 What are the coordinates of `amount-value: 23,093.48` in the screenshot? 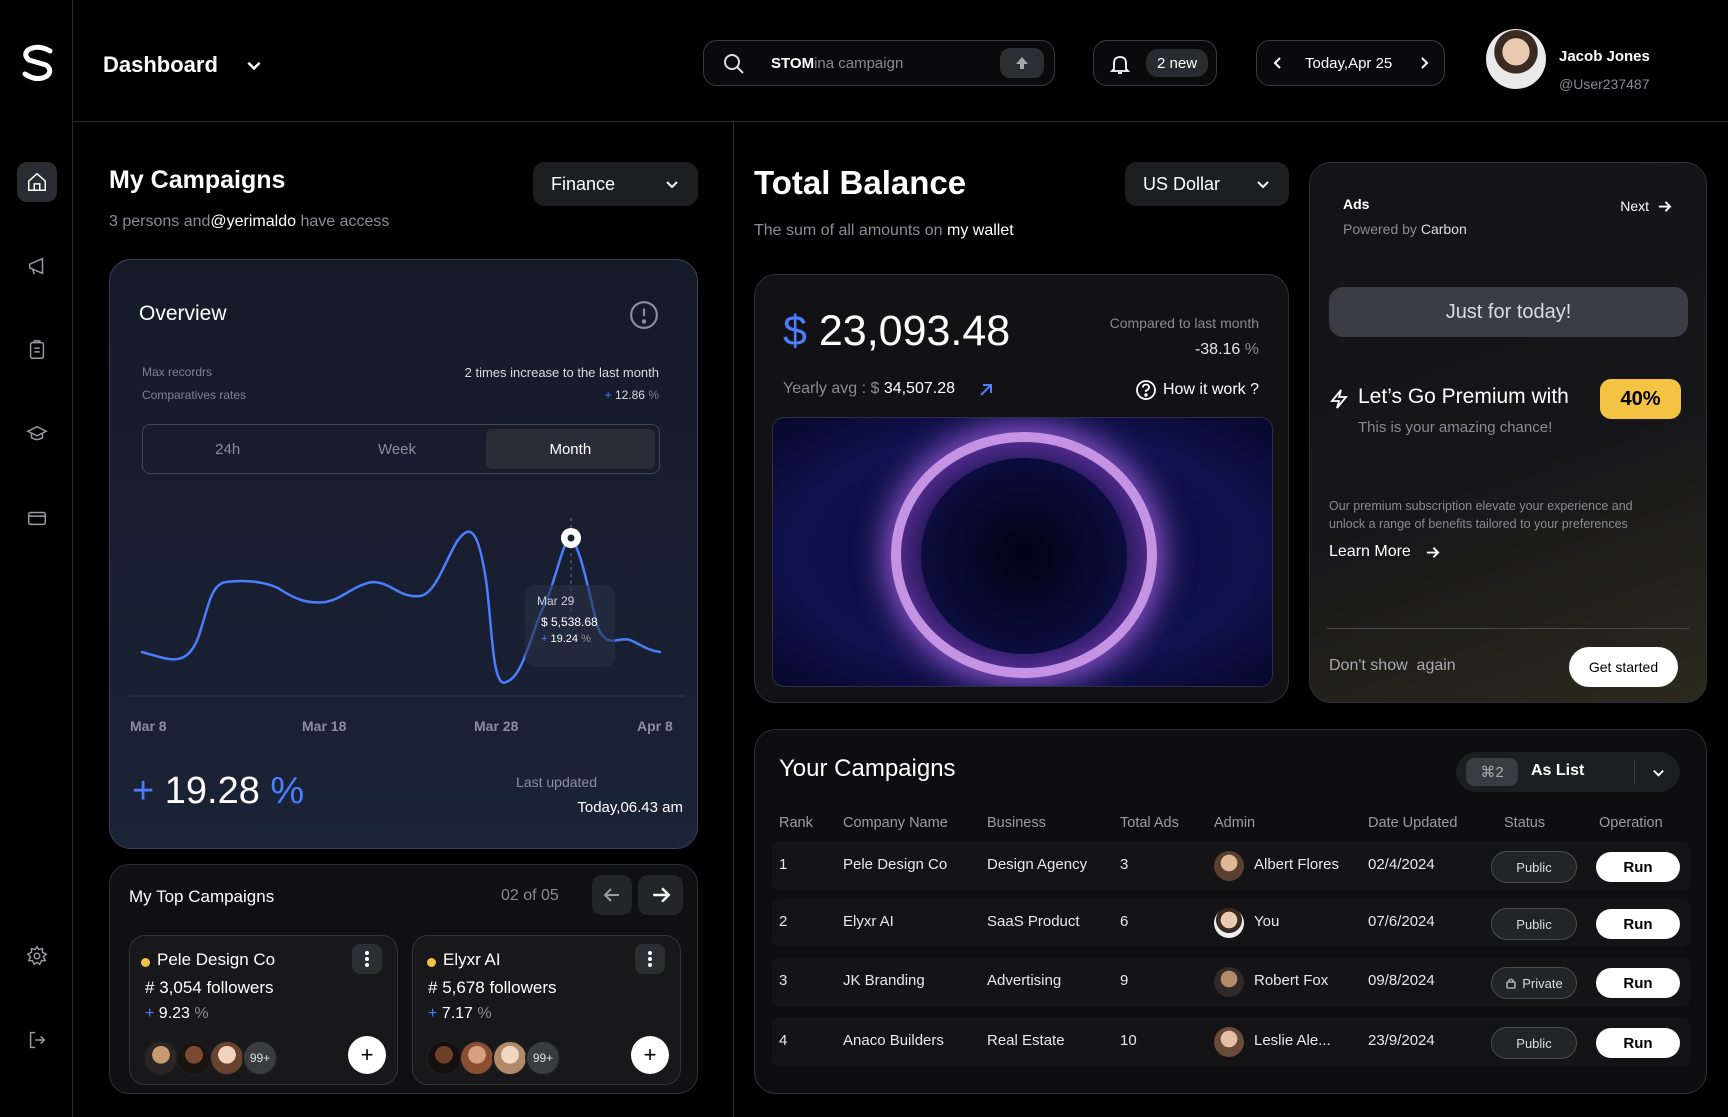 It's located at (914, 331).